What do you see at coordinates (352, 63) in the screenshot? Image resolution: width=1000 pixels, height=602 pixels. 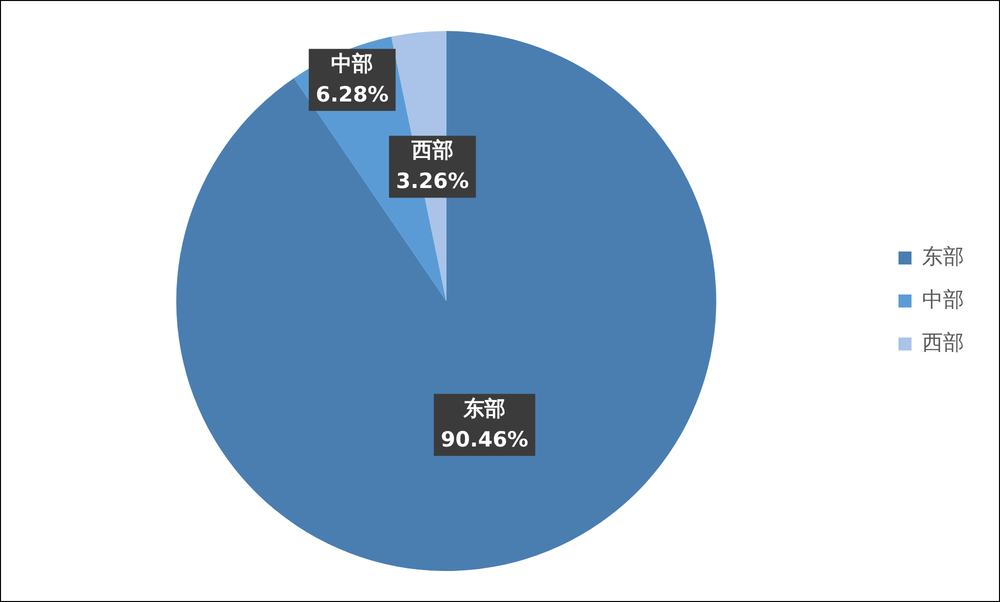 I see `slice-label: 中部` at bounding box center [352, 63].